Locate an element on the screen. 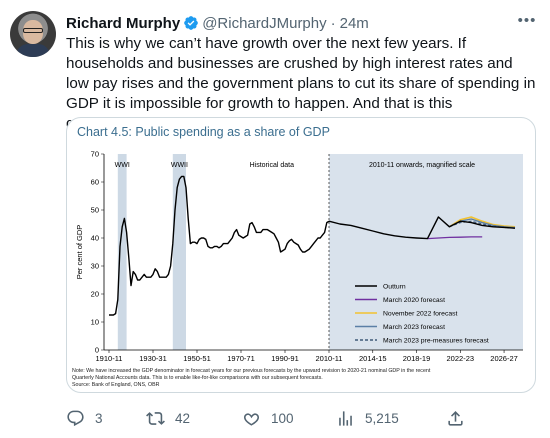  y-tick-label: 40 is located at coordinates (95, 238).